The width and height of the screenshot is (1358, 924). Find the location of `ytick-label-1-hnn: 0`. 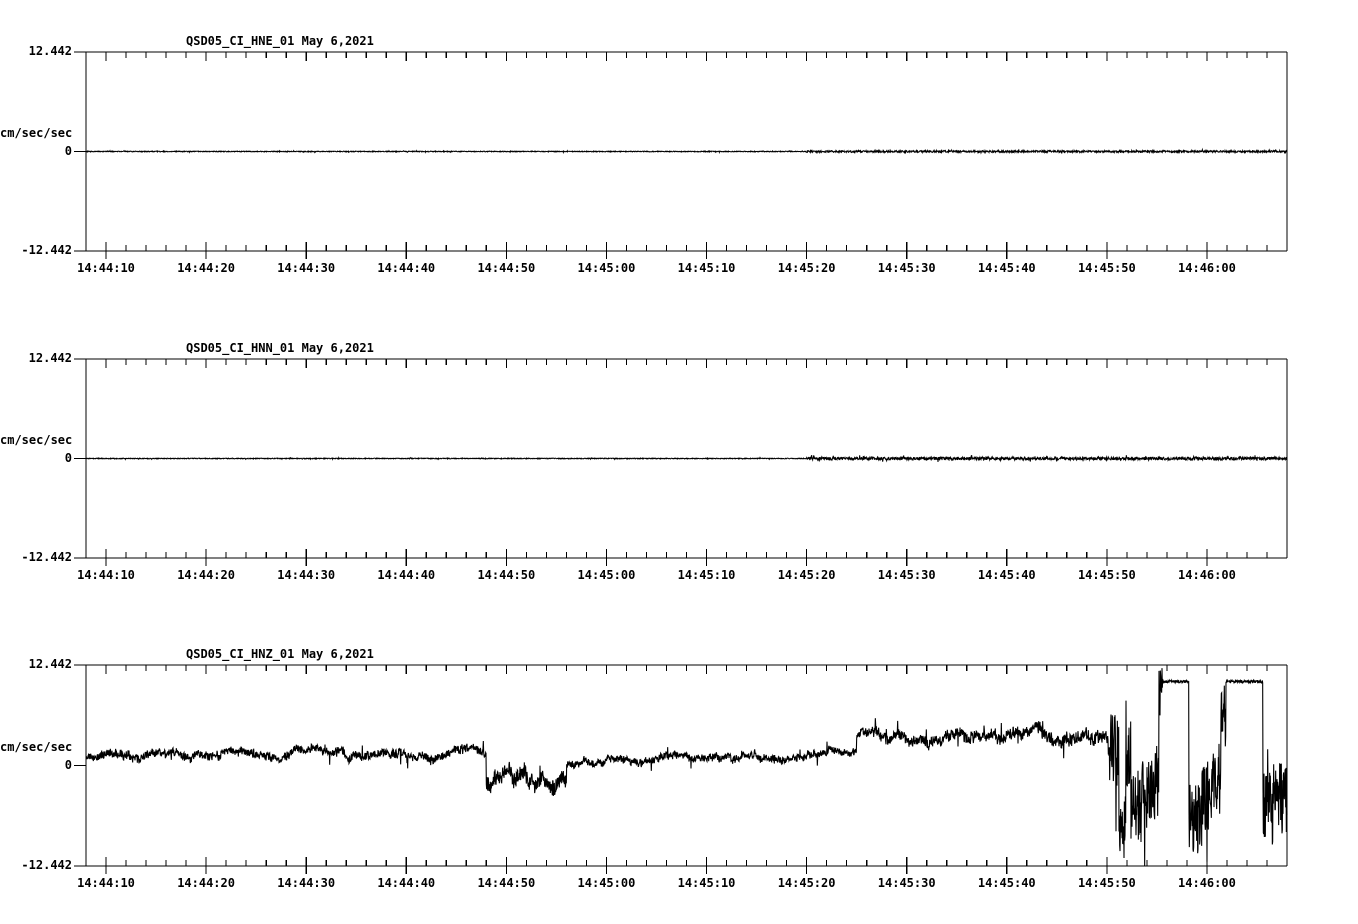

ytick-label-1-hnn: 0 is located at coordinates (68, 457).